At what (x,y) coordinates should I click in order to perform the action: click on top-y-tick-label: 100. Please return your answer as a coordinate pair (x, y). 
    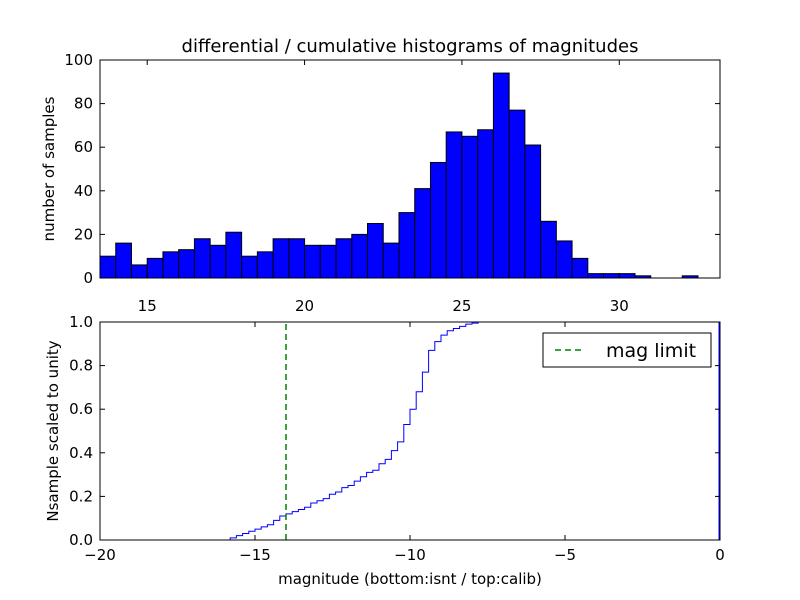
    Looking at the image, I should click on (78, 60).